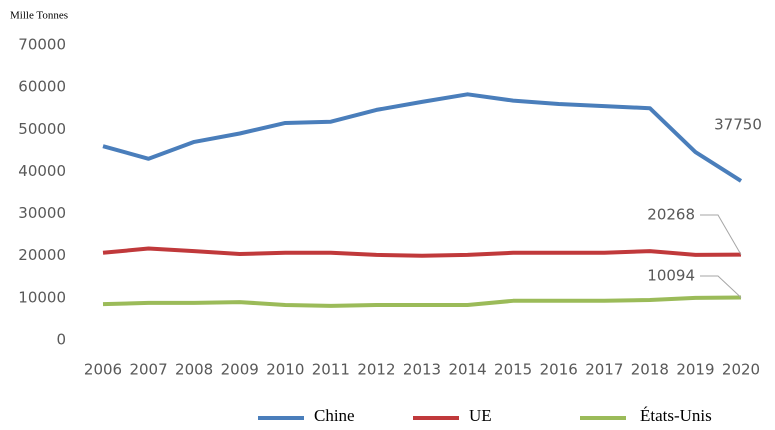  Describe the element at coordinates (671, 276) in the screenshot. I see `data-label: 10094` at that location.